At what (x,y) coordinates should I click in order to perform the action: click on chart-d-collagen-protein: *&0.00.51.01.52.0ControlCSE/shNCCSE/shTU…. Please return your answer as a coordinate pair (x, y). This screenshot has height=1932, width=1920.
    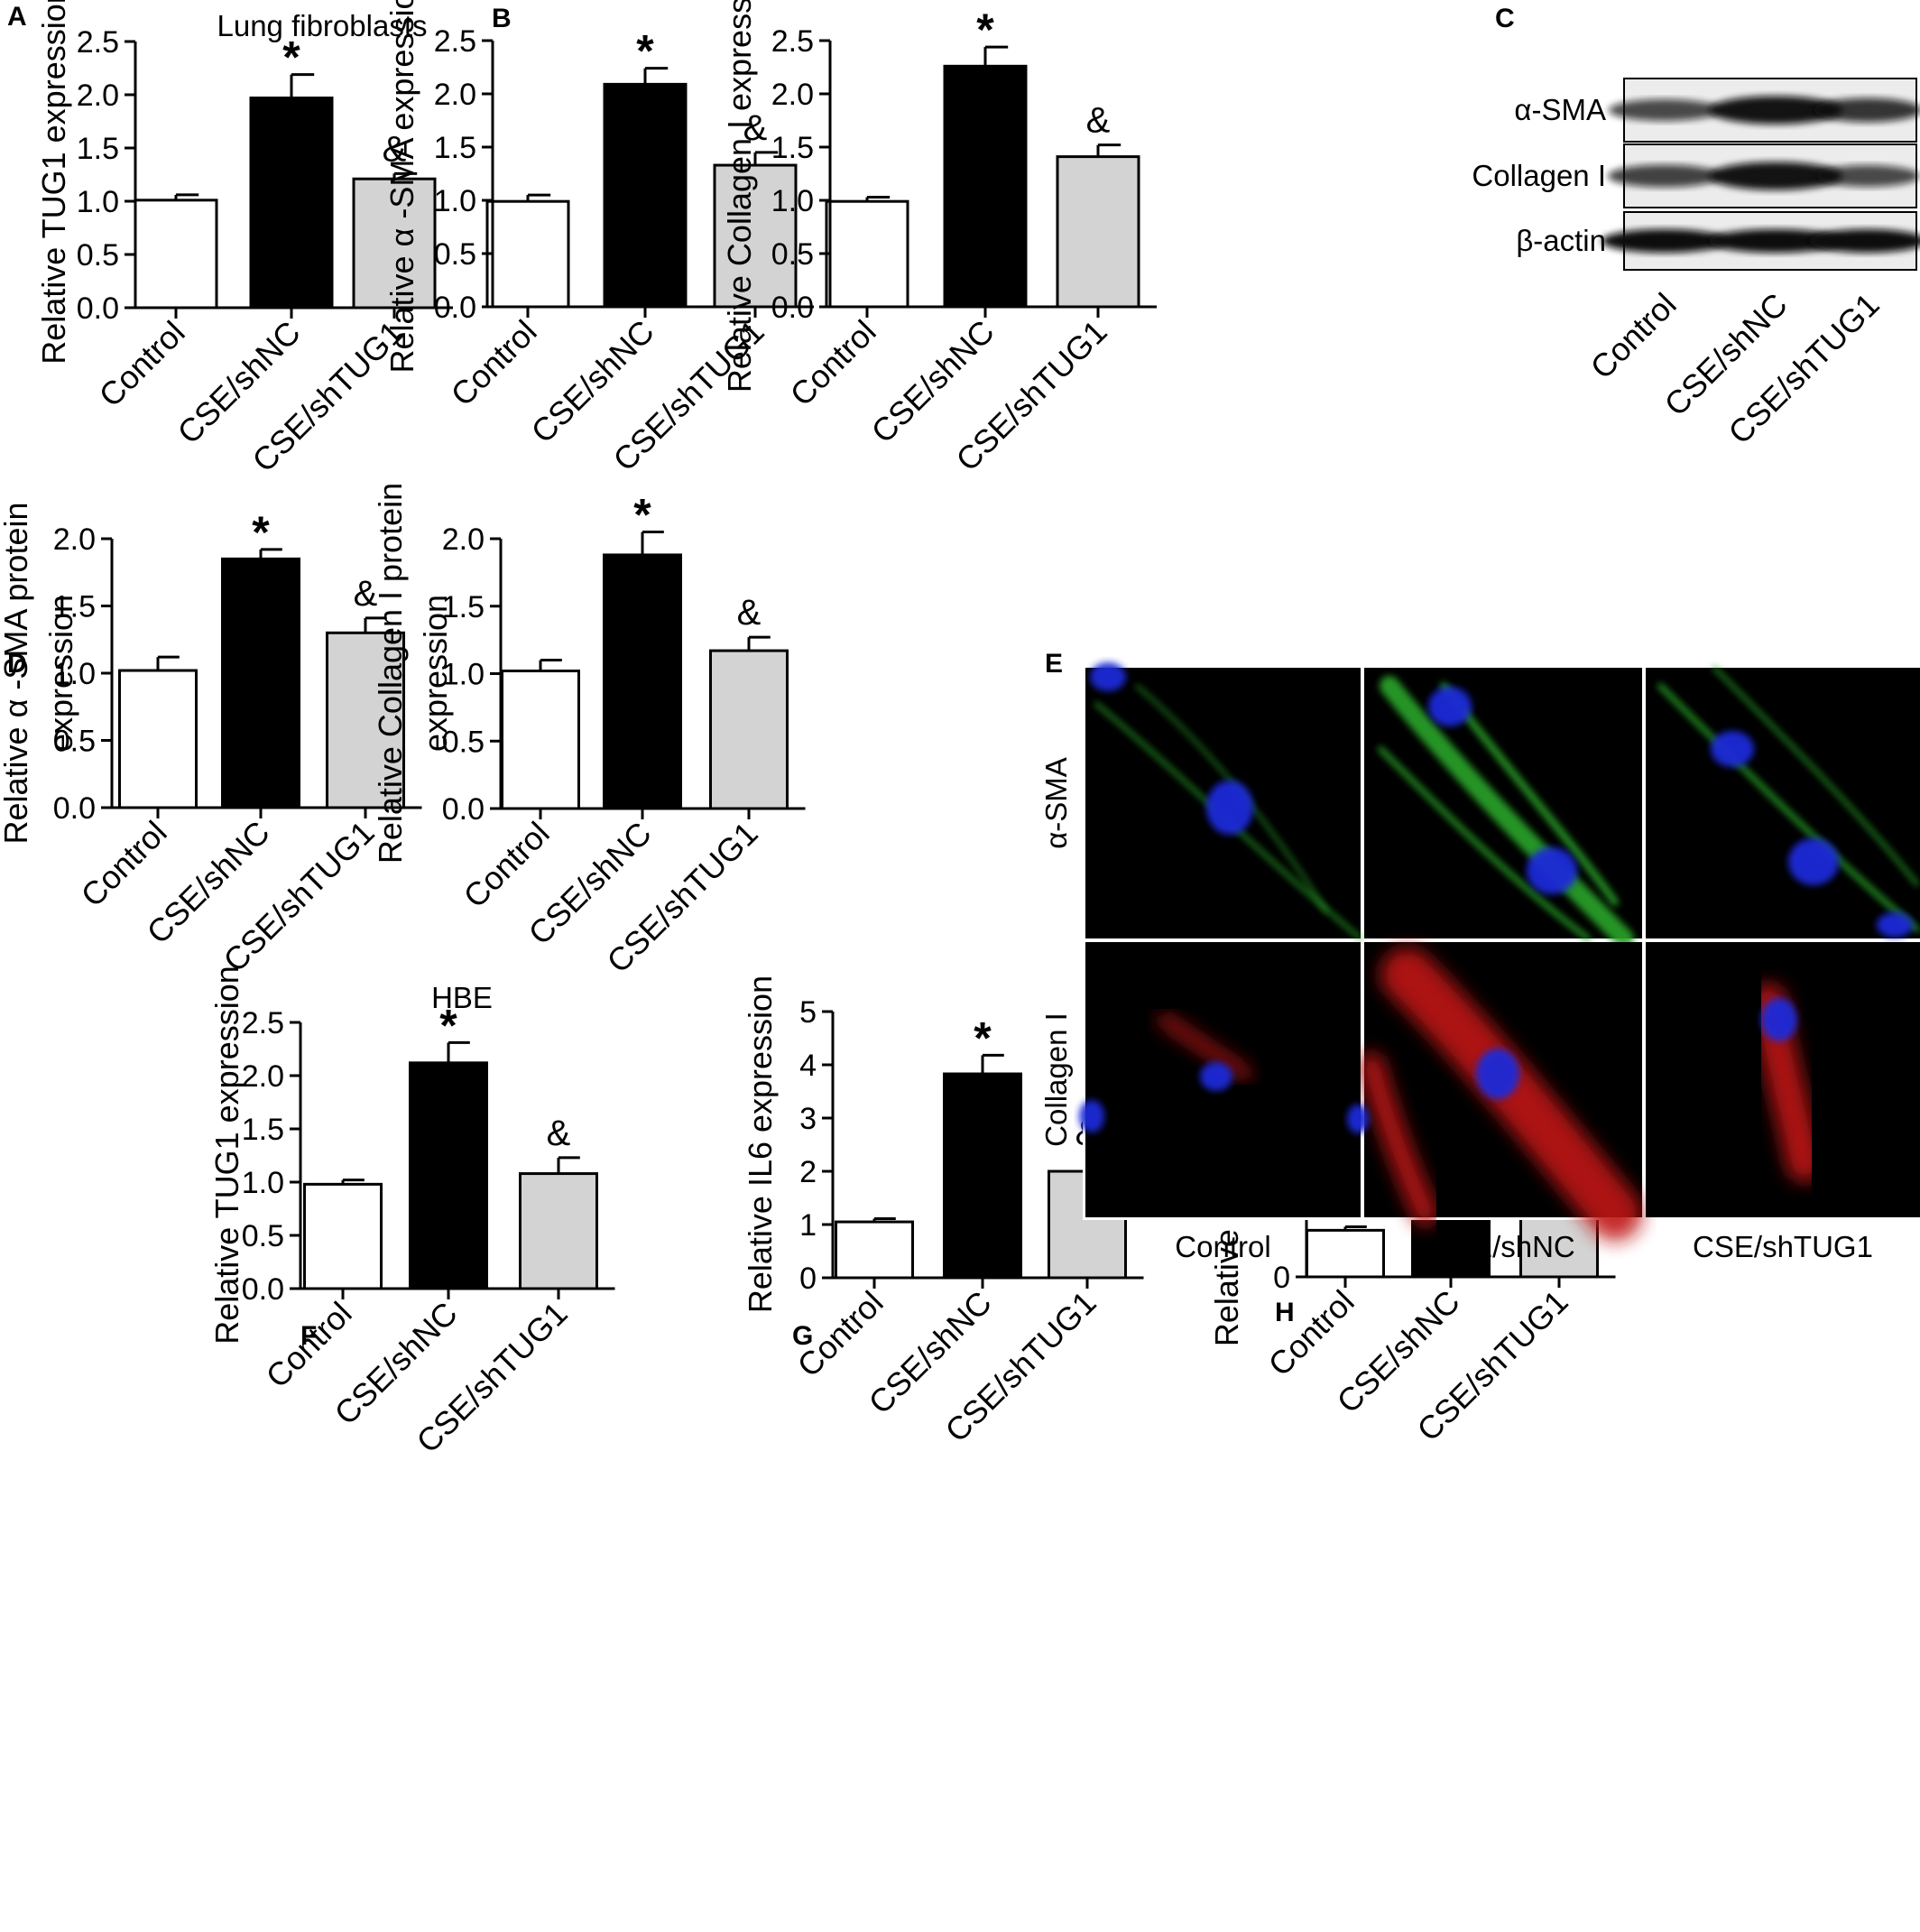
    Looking at the image, I should click on (589, 731).